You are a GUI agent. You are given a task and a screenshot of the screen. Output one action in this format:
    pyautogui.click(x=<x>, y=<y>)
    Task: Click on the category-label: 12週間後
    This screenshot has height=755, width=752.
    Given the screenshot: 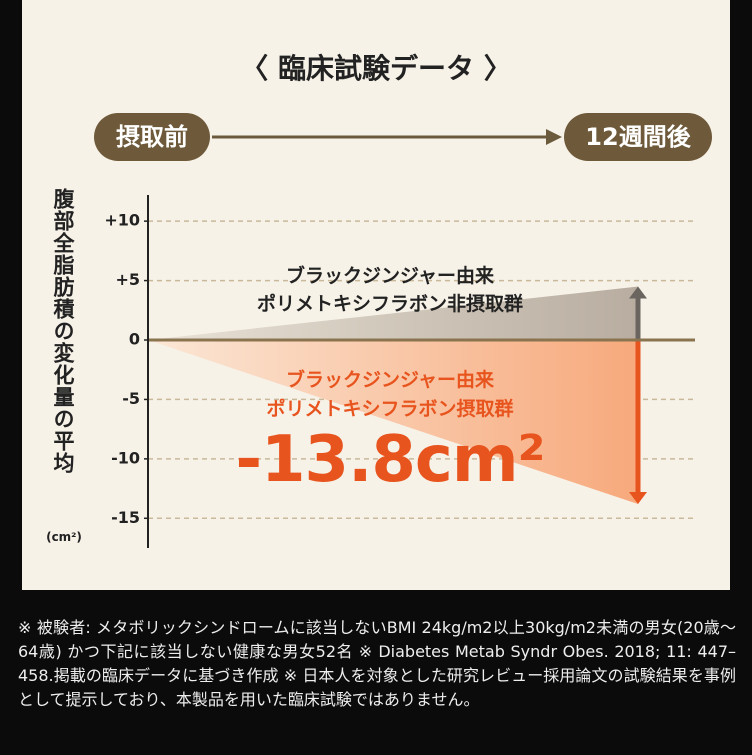 What is the action you would take?
    pyautogui.click(x=638, y=137)
    